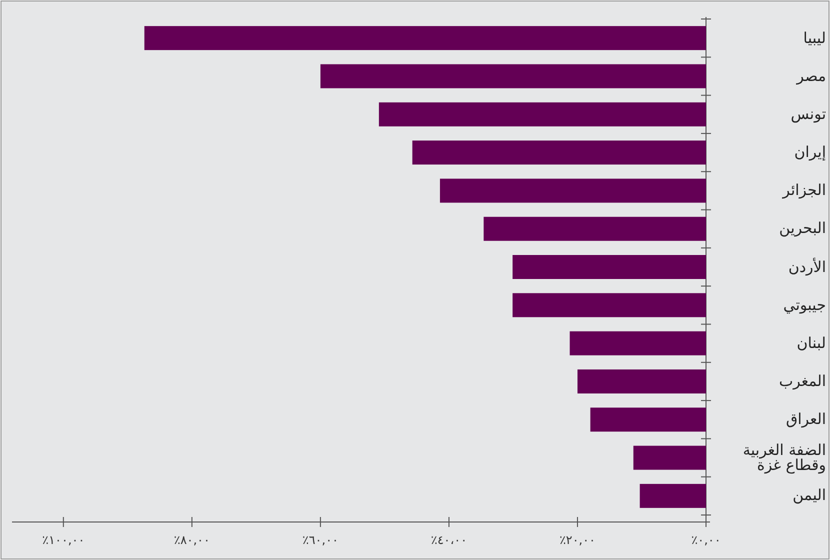 The image size is (830, 560). What do you see at coordinates (808, 113) in the screenshot?
I see `y-tick-label: تونس` at bounding box center [808, 113].